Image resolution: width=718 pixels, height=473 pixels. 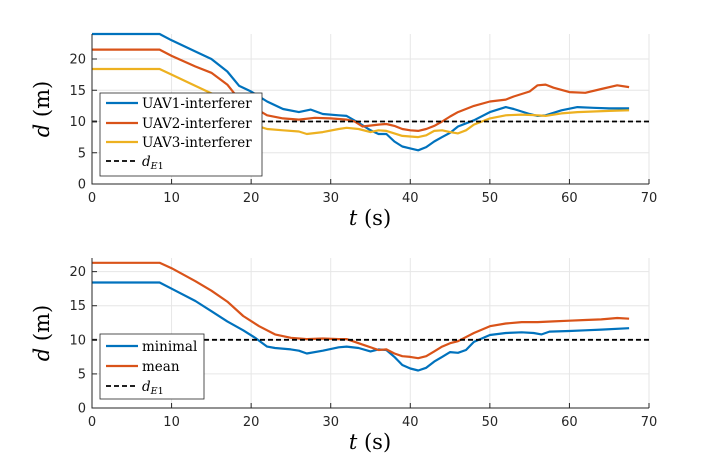 I want to click on bottom-x-axis-label: t (s), so click(x=370, y=442).